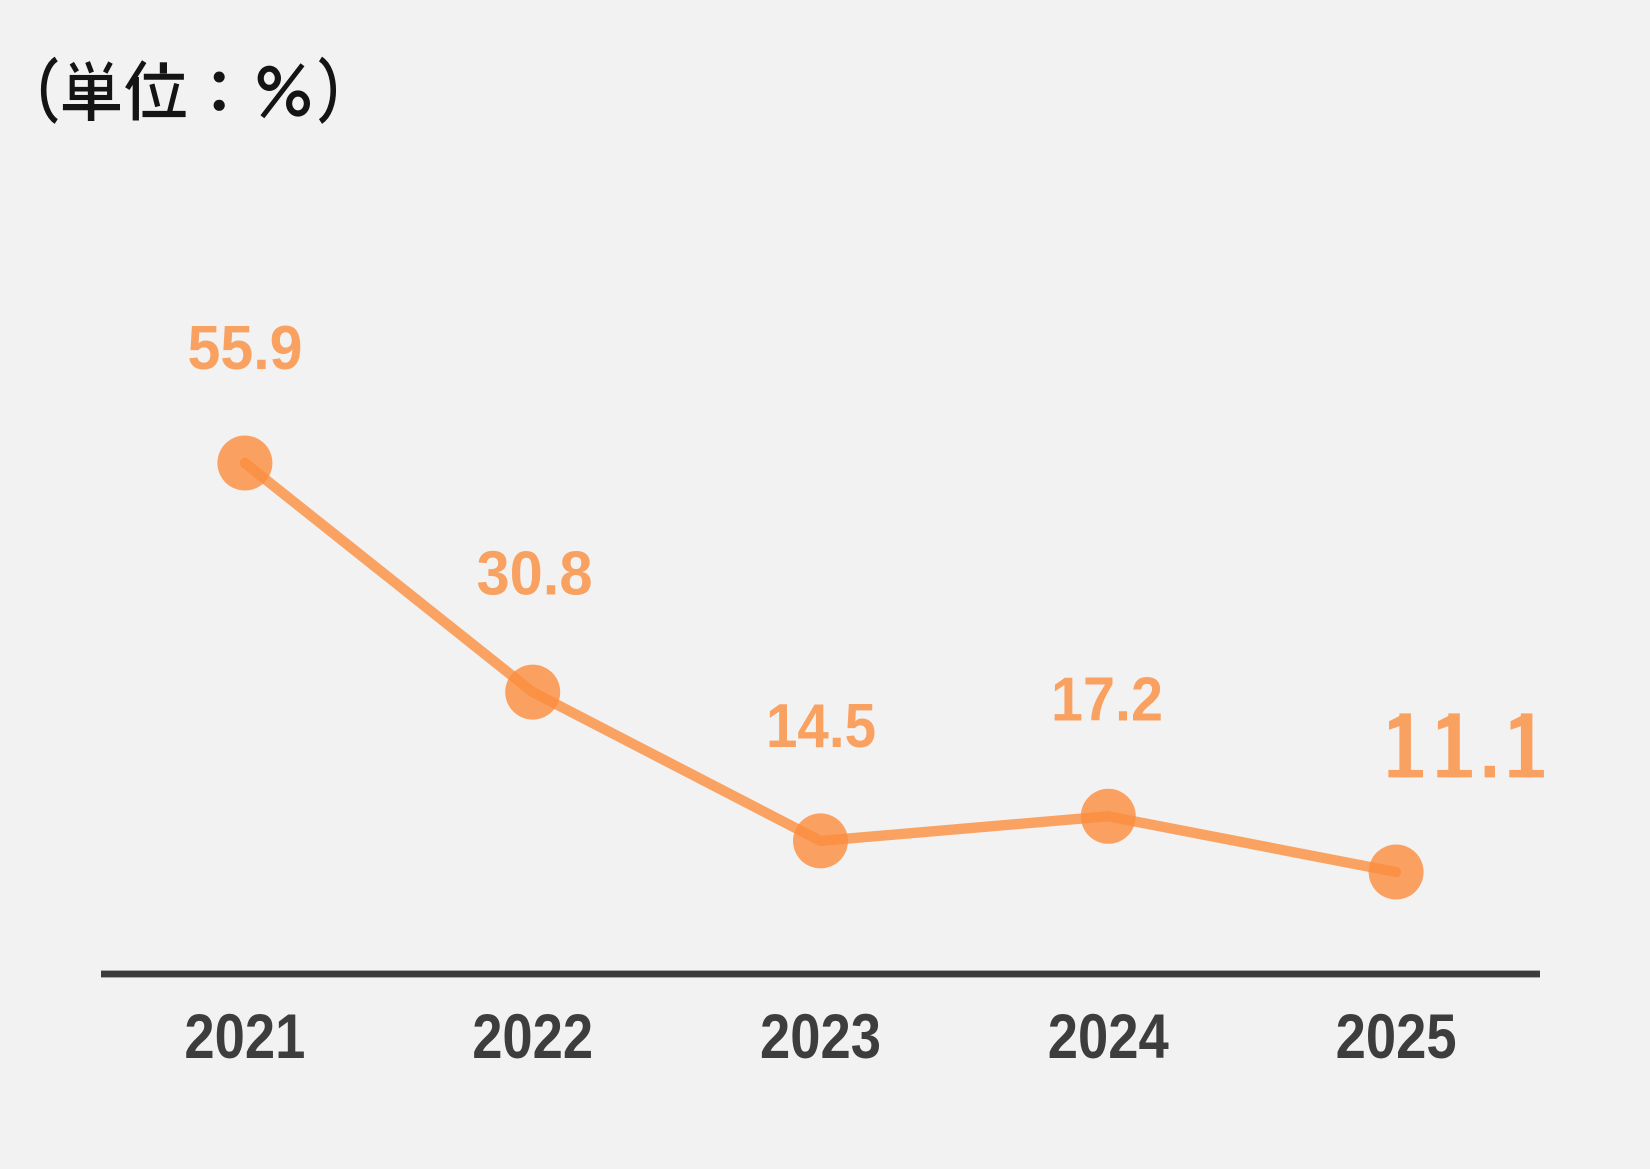  I want to click on svg-text: 2025, so click(1396, 1037).